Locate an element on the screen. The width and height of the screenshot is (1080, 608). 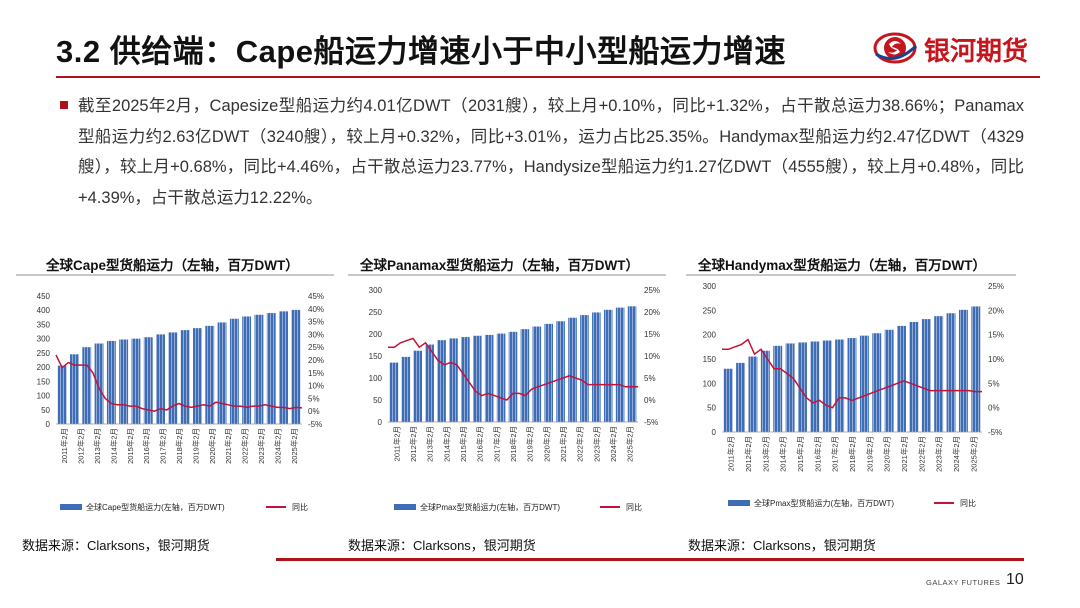
y-right-tick-label: 35% is located at coordinates (316, 322).